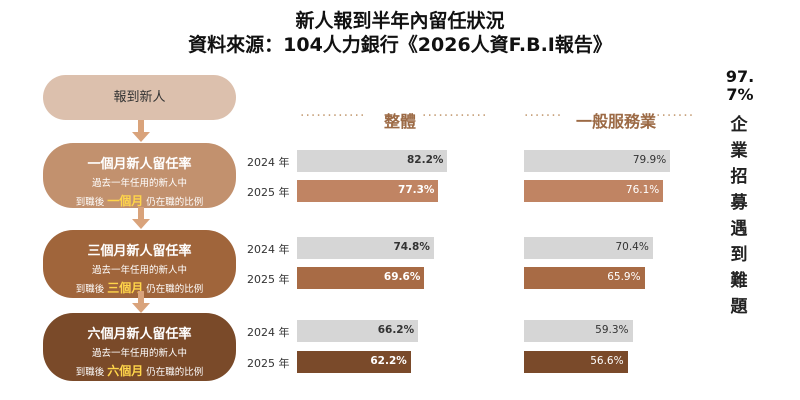  What do you see at coordinates (125, 371) in the screenshot?
I see `stage-highlight: 六個月` at bounding box center [125, 371].